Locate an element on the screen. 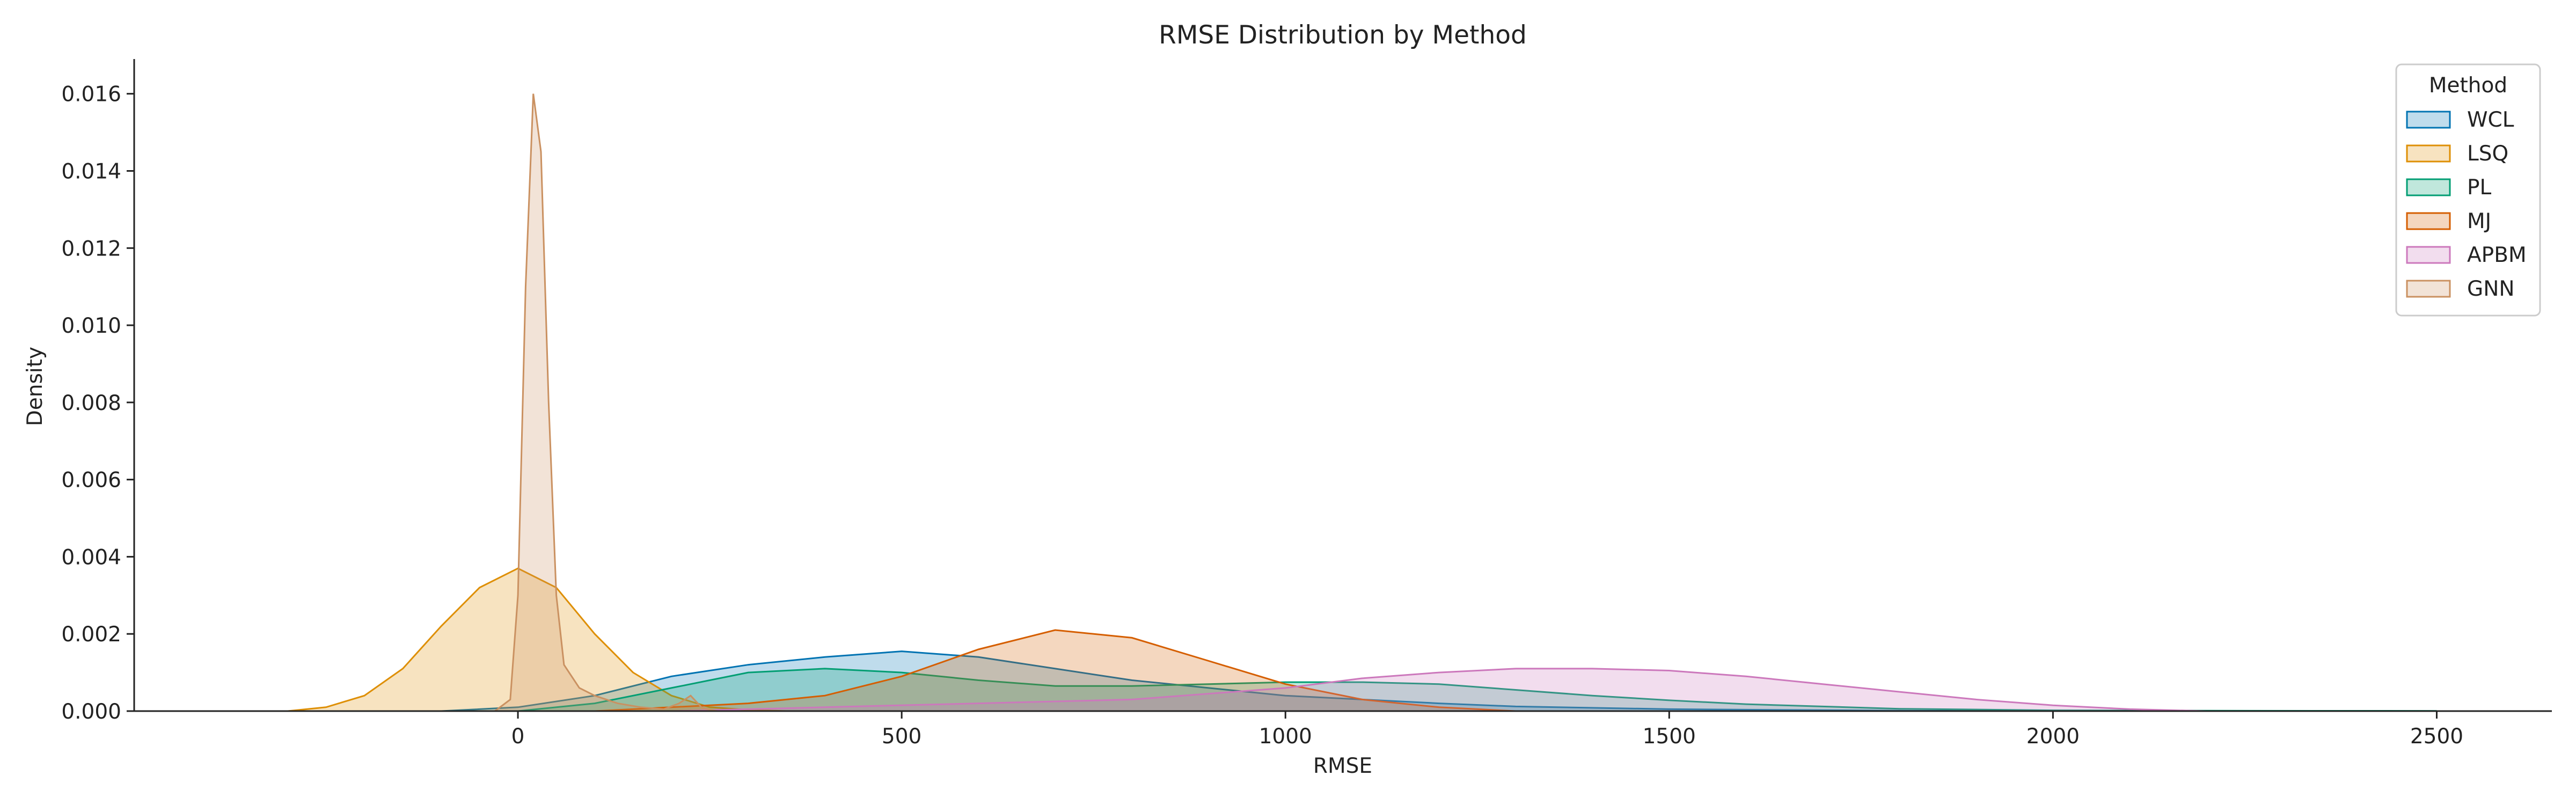 The image size is (2576, 805). series-gnn-line is located at coordinates (606, 402).